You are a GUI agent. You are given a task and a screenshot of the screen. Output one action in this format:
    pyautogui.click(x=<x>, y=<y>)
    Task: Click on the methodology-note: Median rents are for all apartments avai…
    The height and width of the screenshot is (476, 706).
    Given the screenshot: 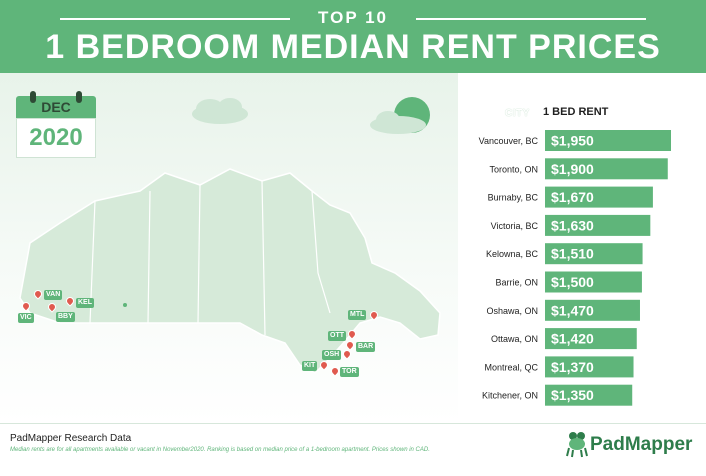 What is the action you would take?
    pyautogui.click(x=220, y=450)
    